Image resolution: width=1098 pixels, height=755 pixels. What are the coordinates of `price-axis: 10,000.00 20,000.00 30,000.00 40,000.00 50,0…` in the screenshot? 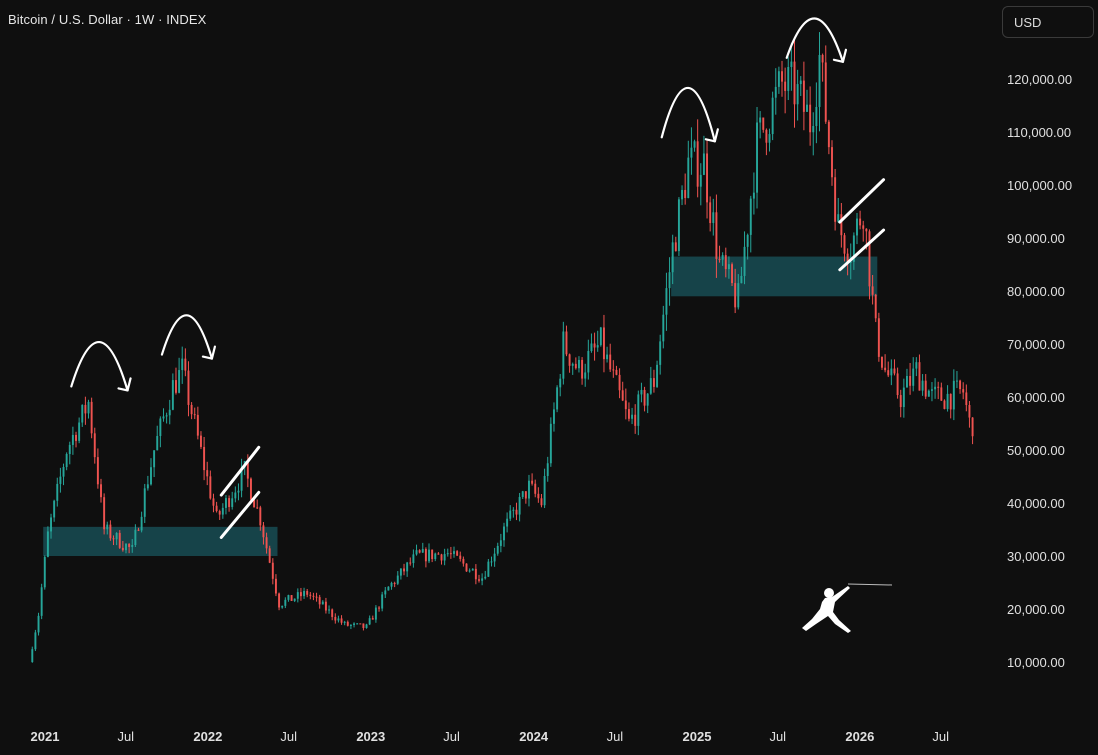 It's located at (1039, 371).